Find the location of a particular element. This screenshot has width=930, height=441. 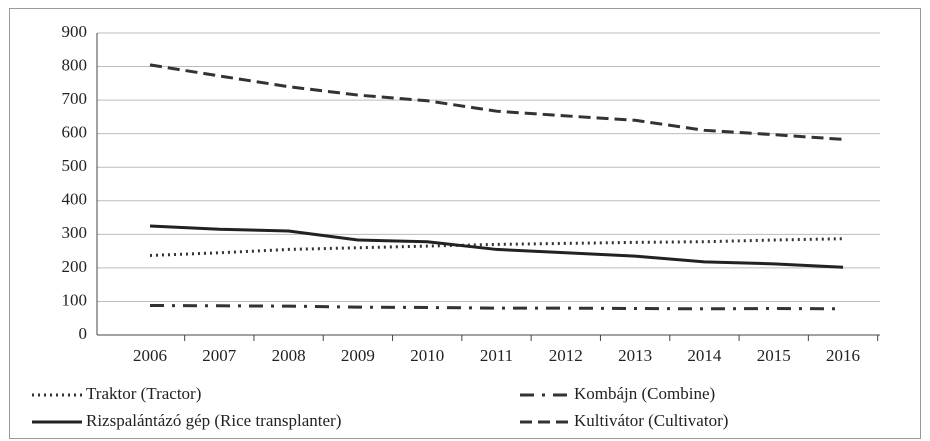

y-tick-label: 100 is located at coordinates (75, 299).